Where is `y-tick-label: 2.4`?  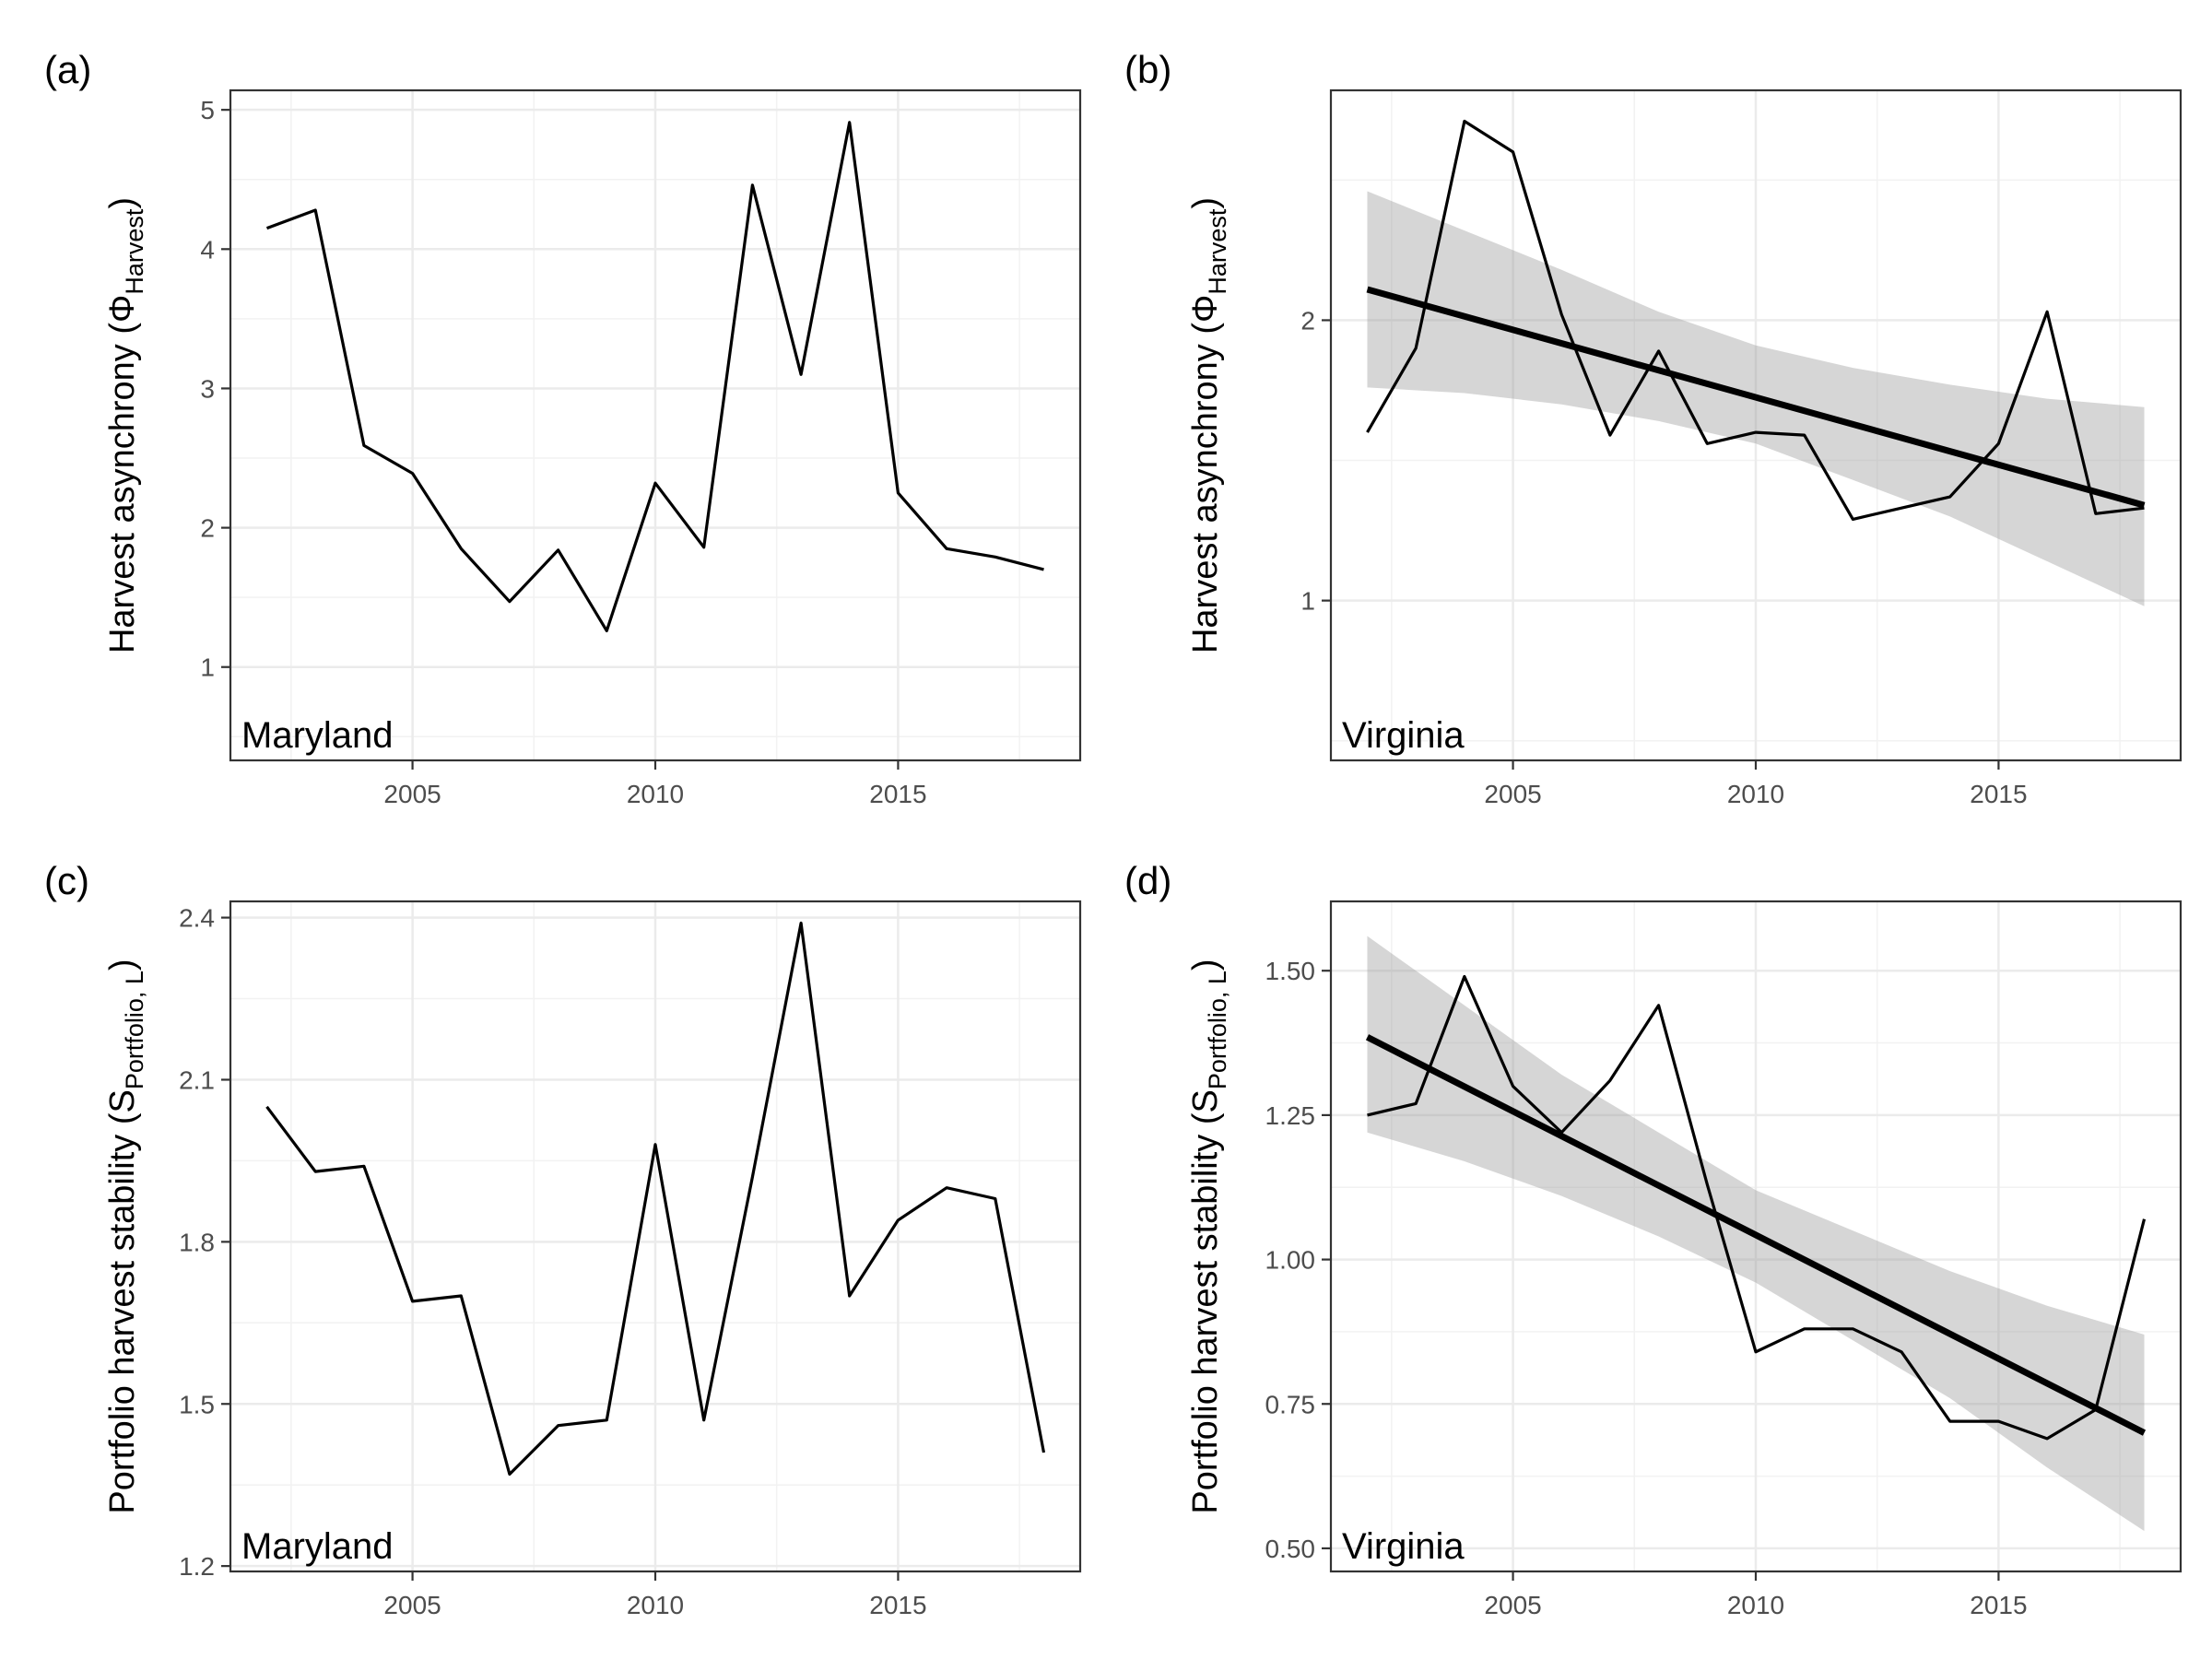 y-tick-label: 2.4 is located at coordinates (197, 918).